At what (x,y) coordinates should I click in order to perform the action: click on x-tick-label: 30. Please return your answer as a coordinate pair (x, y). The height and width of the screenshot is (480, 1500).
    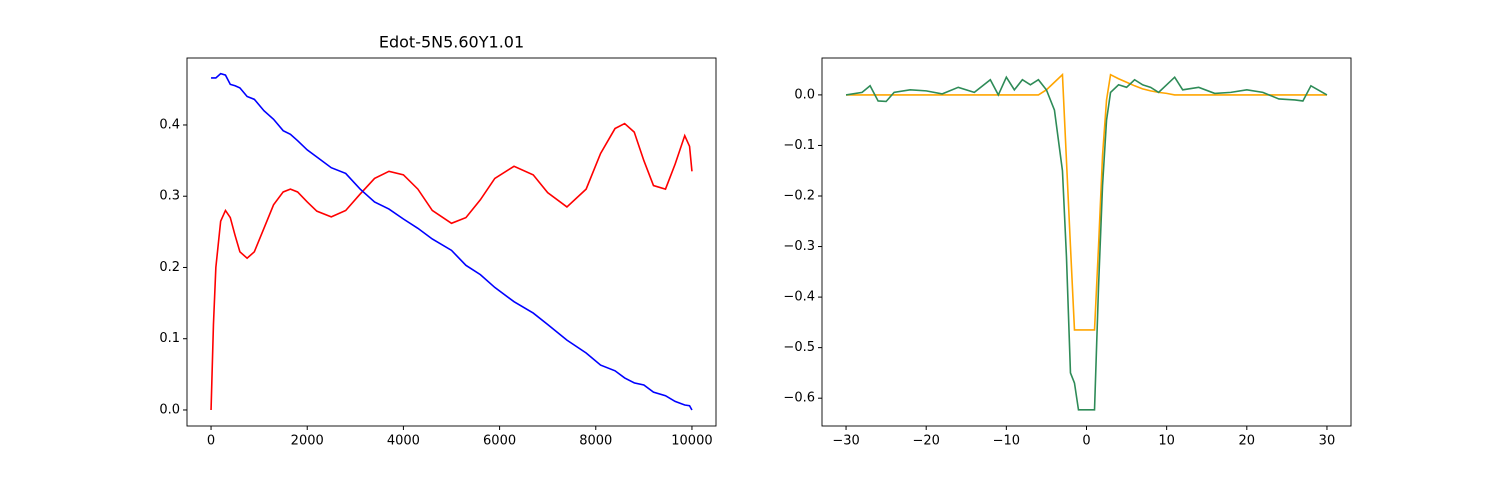
    Looking at the image, I should click on (1327, 441).